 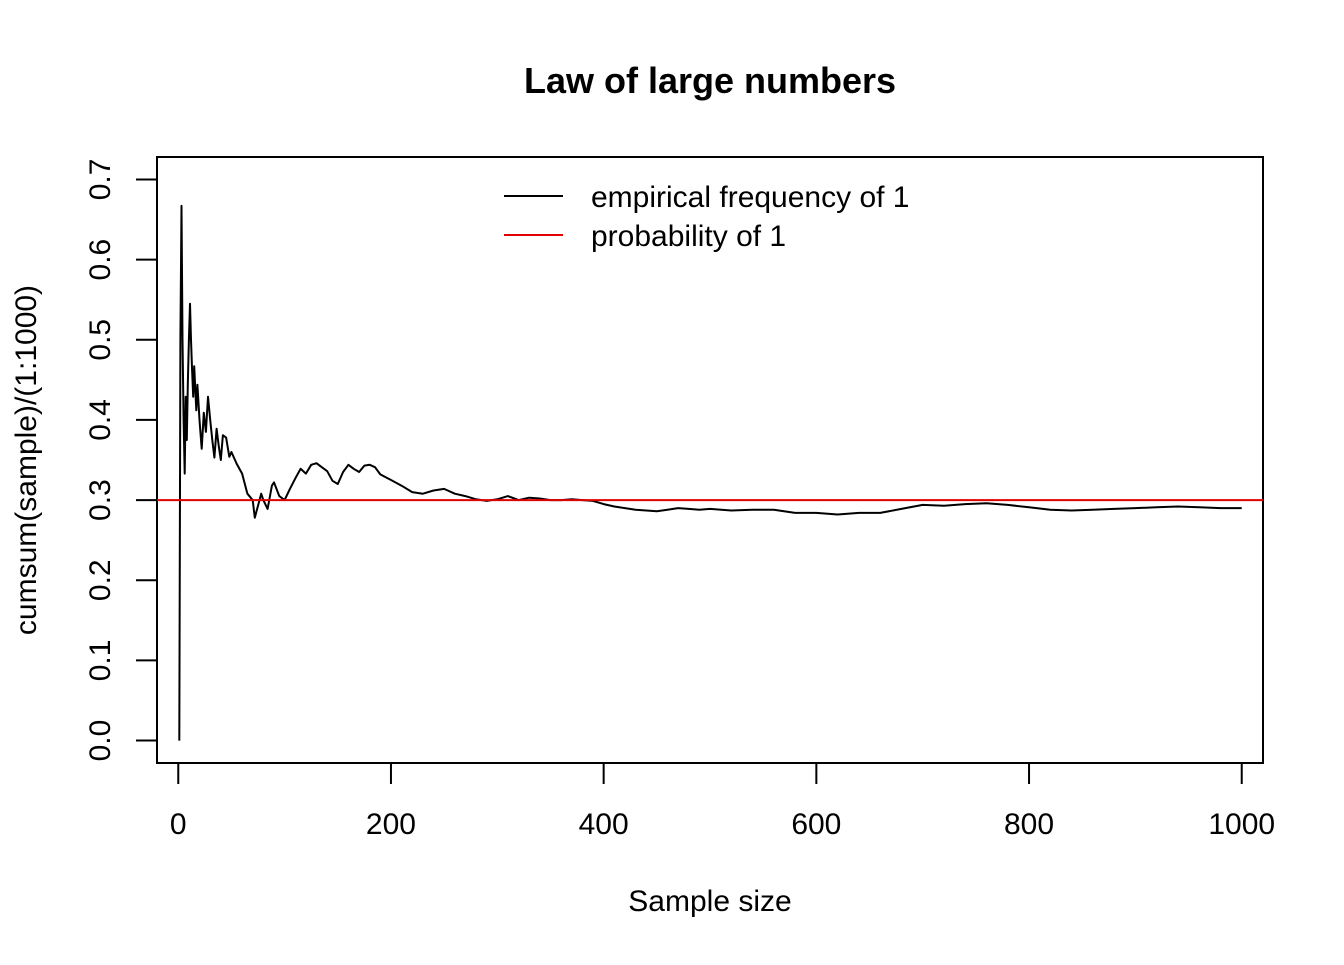 I want to click on x-tick-label: 200, so click(x=391, y=824).